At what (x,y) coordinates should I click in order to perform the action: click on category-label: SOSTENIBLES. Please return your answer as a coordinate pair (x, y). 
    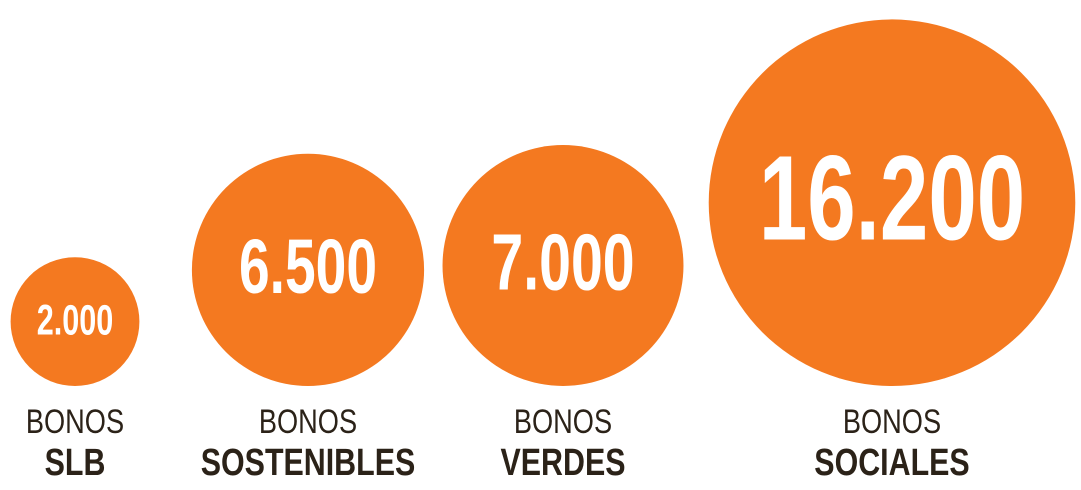
    Looking at the image, I should click on (308, 463).